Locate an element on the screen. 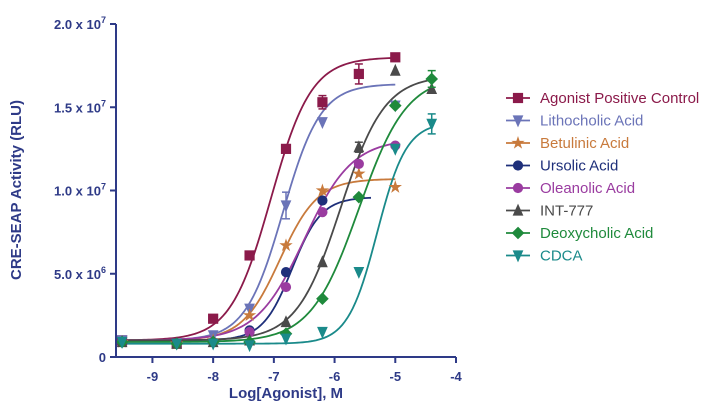 The image size is (726, 412). y-tick-mantissa: 2.0 x 10 is located at coordinates (77, 24).